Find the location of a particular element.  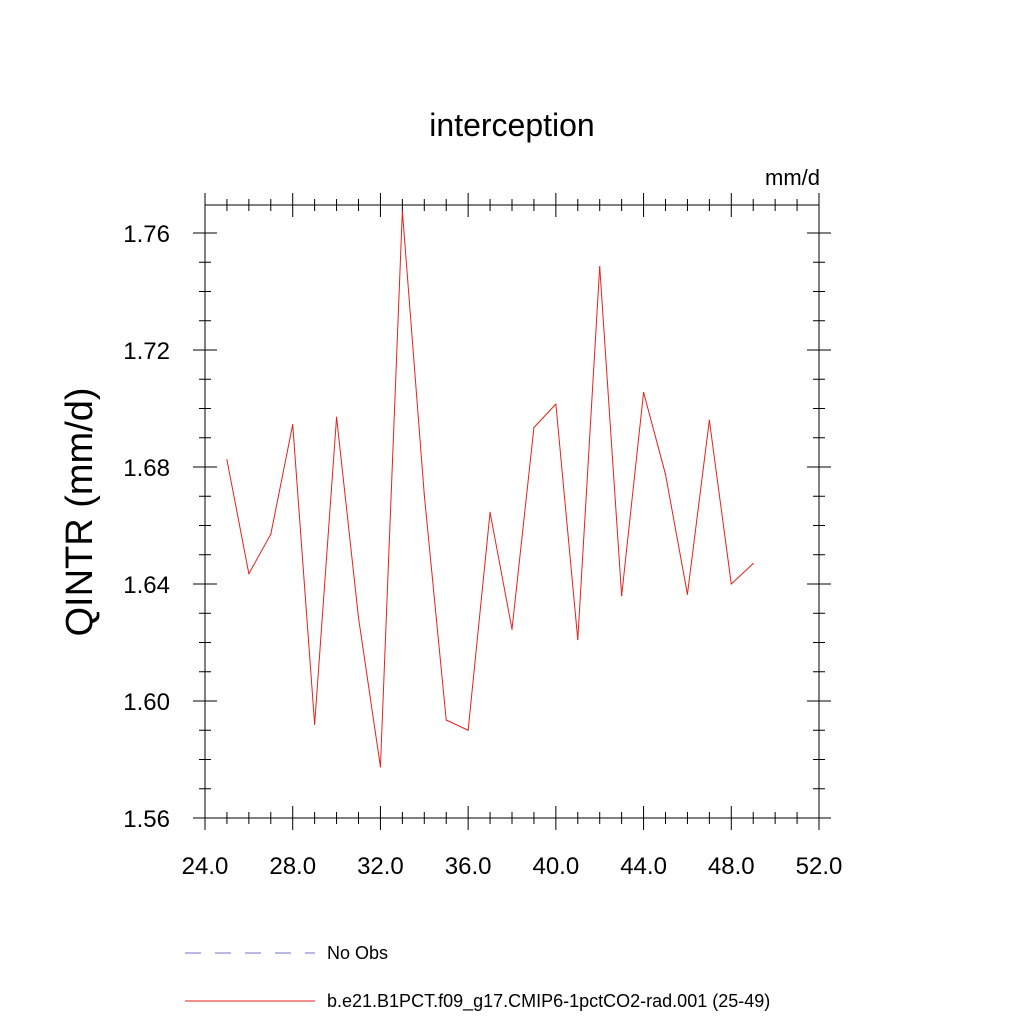

legend-label-no-obs: No Obs is located at coordinates (357, 953).